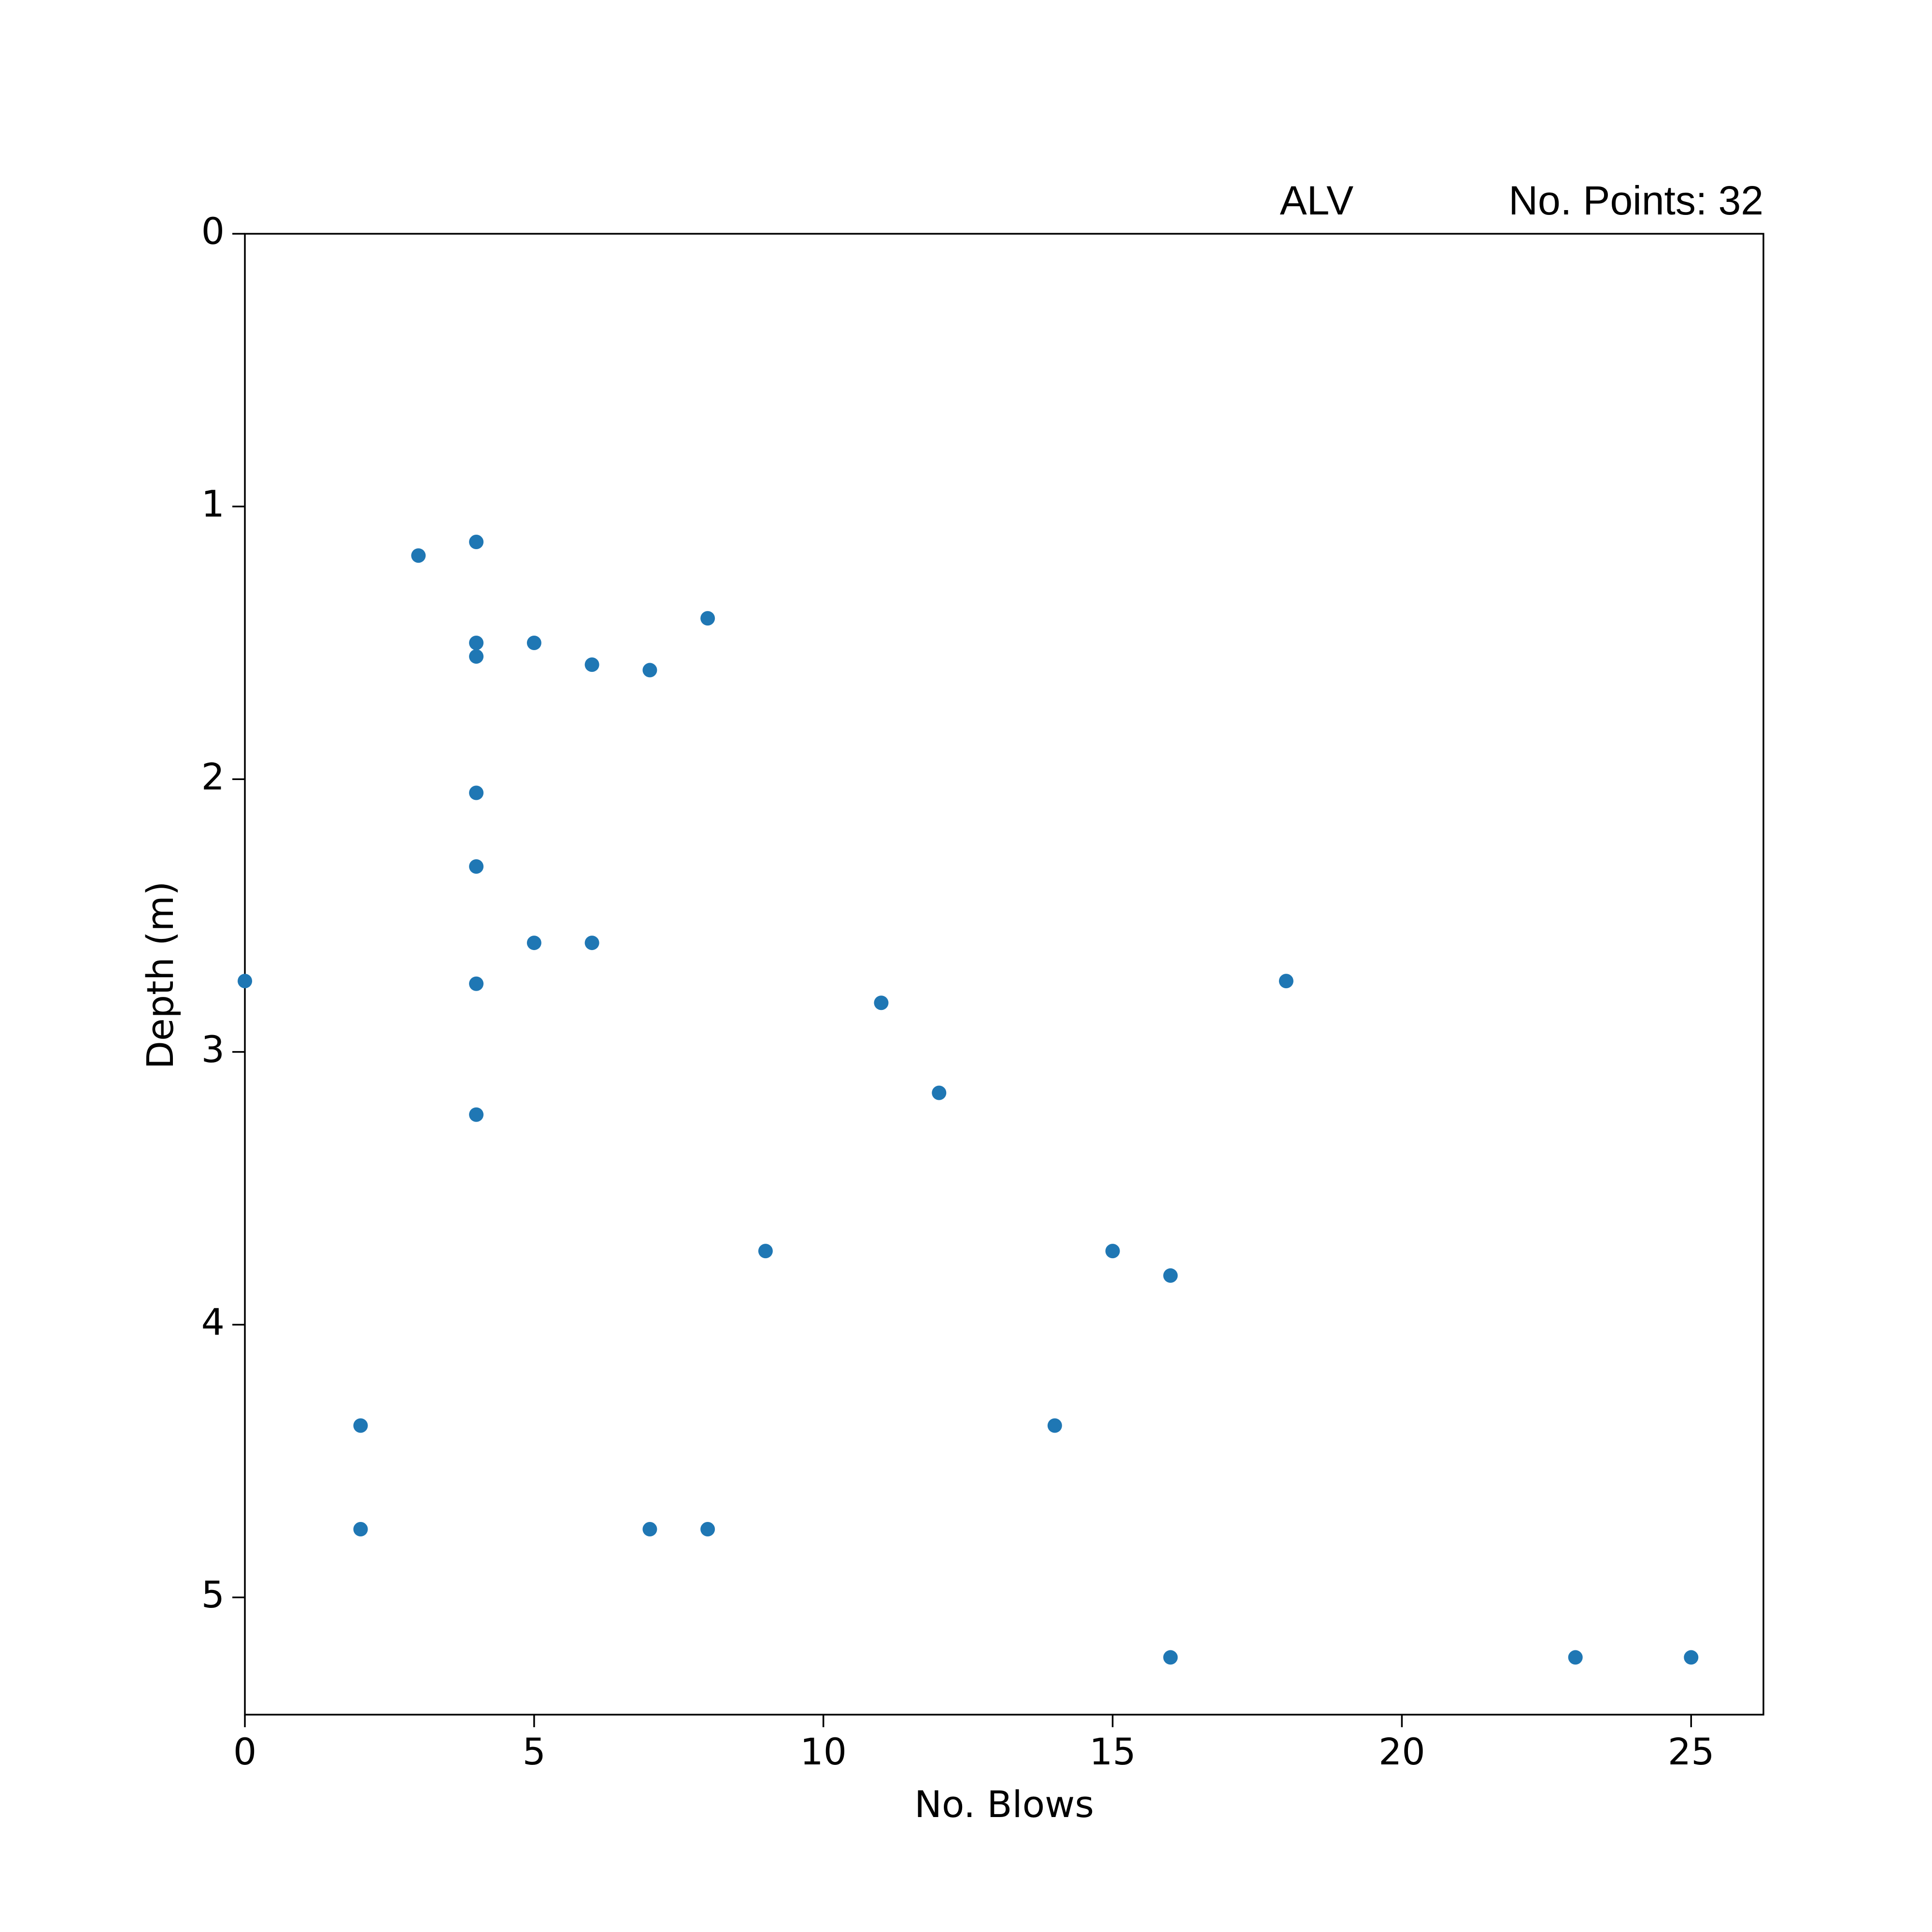 Image resolution: width=1932 pixels, height=1932 pixels. Describe the element at coordinates (534, 1751) in the screenshot. I see `x-tick-label: 5` at that location.